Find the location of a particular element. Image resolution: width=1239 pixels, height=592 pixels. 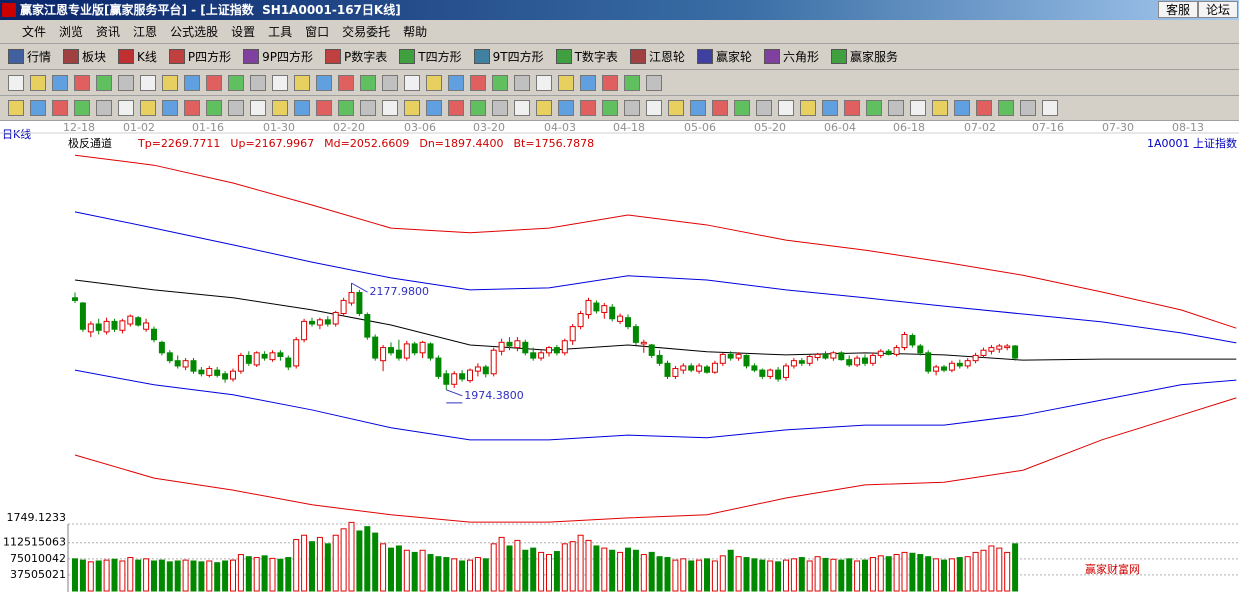

menu-item: 江恩 is located at coordinates (145, 32).